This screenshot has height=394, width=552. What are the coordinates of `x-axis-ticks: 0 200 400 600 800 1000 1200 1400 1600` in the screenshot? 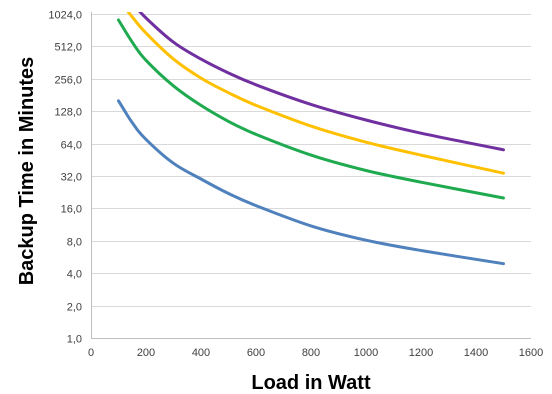 It's located at (315, 353).